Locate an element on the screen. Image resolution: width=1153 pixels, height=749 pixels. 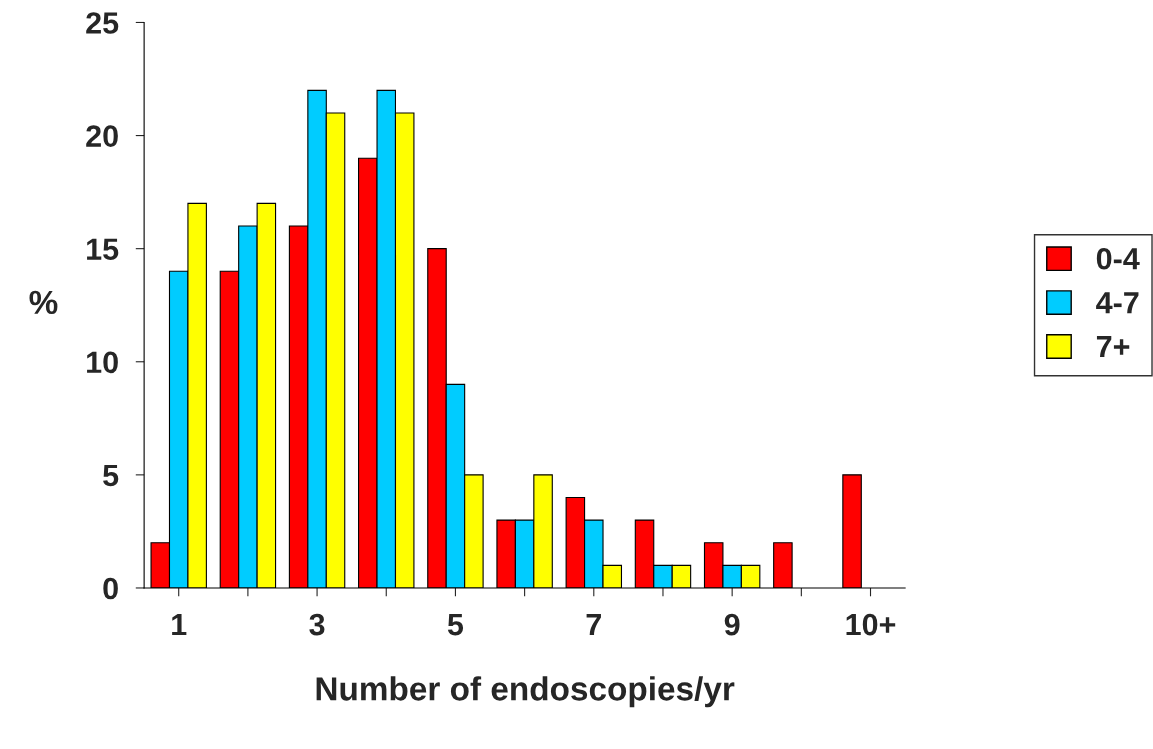
legend-label: 0-4 is located at coordinates (1118, 258).